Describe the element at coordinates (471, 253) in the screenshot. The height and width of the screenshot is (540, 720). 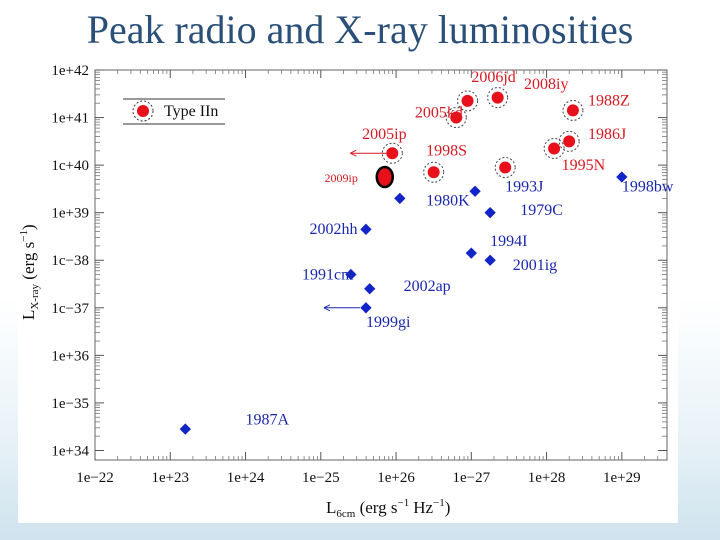
I see `point-1994I` at that location.